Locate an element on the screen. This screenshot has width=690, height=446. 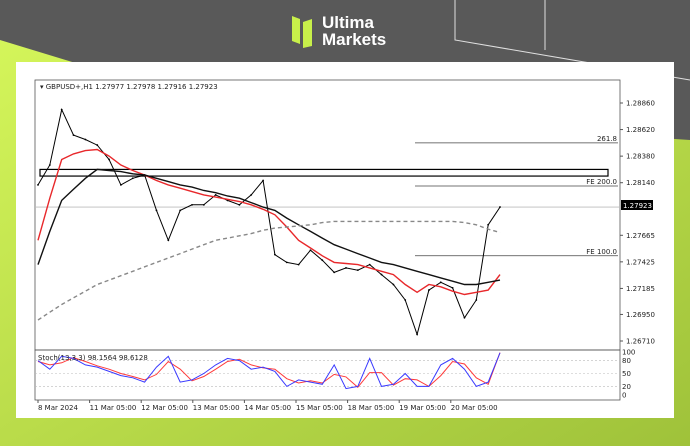
x-tick-label: 15 Mar 05:00 is located at coordinates (319, 408).